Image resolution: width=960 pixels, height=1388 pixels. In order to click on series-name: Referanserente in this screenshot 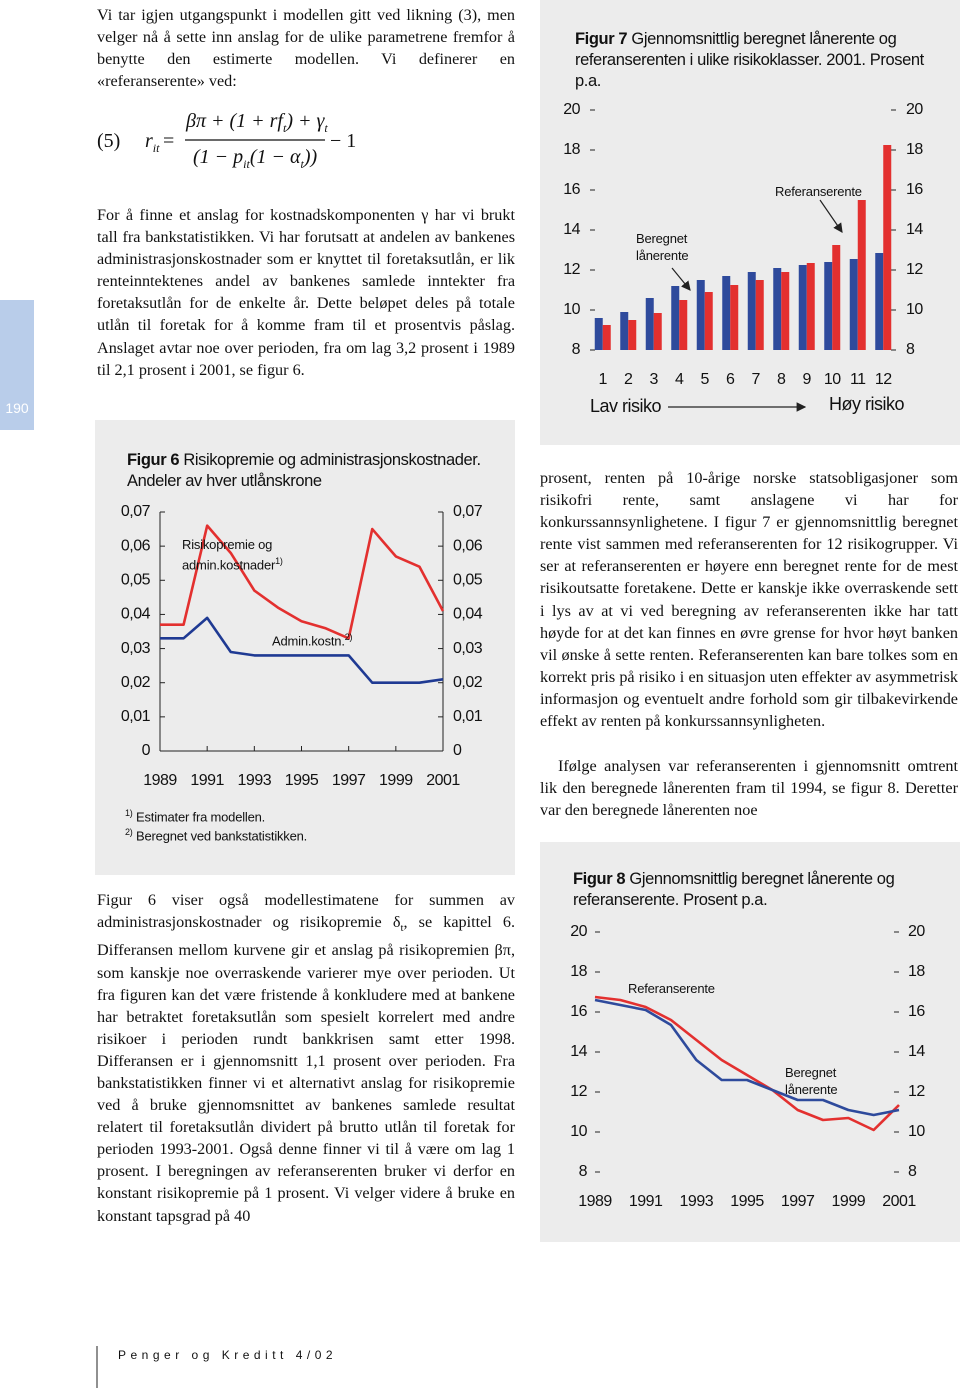, I will do `click(671, 988)`.